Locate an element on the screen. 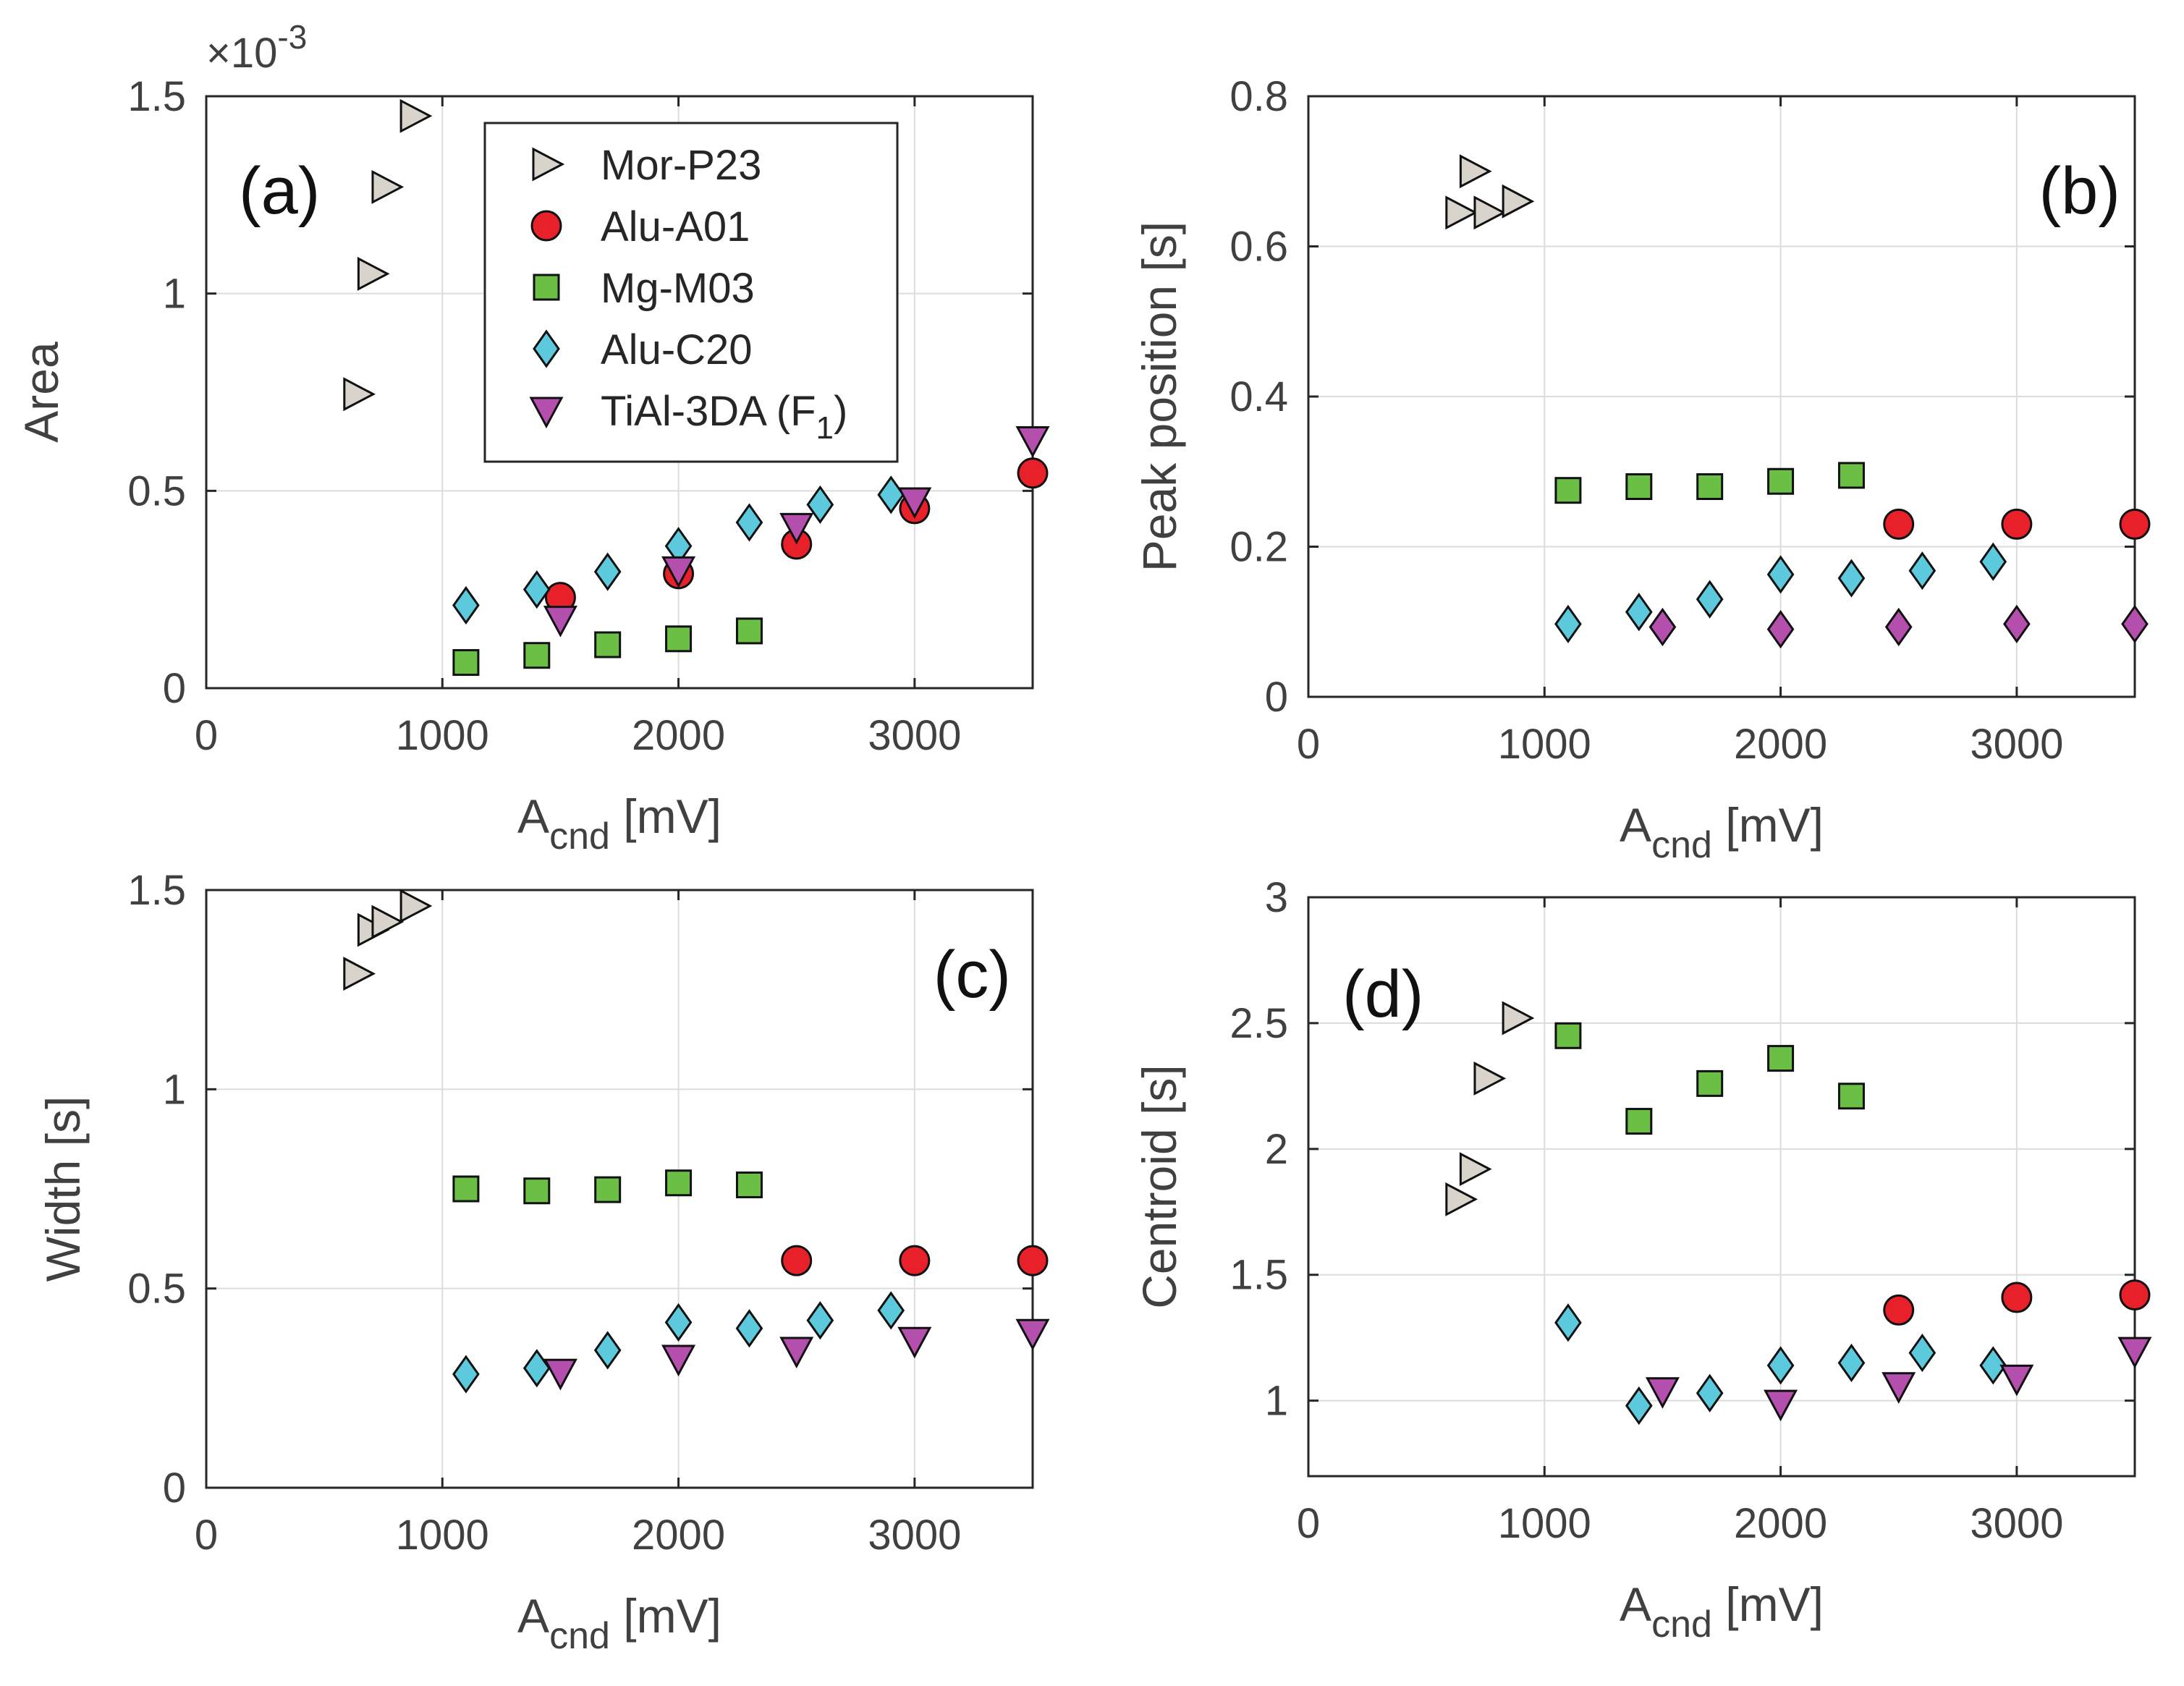  legend: Mor-P23 Alu-A01 Mg-M03 Alu-C20 TiAl-3DA (F1) is located at coordinates (691, 292).